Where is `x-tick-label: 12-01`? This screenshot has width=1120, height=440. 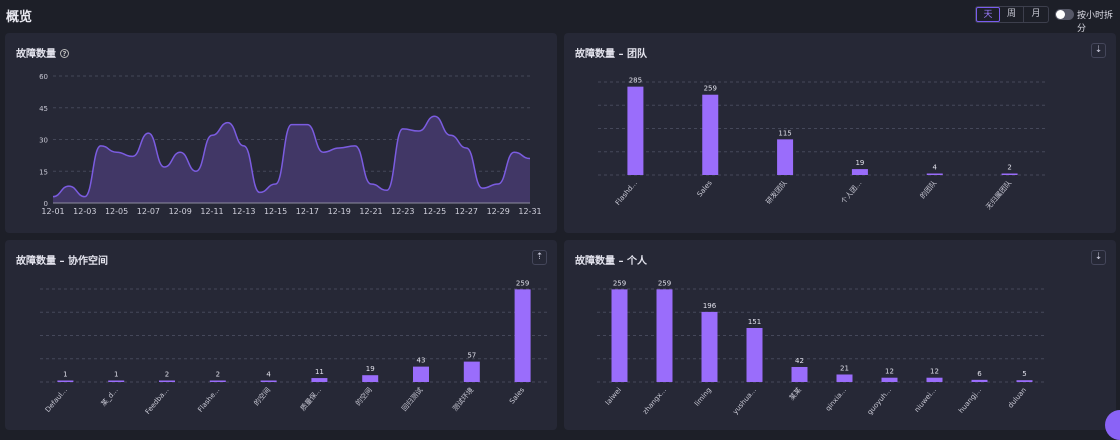
x-tick-label: 12-01 is located at coordinates (52, 211).